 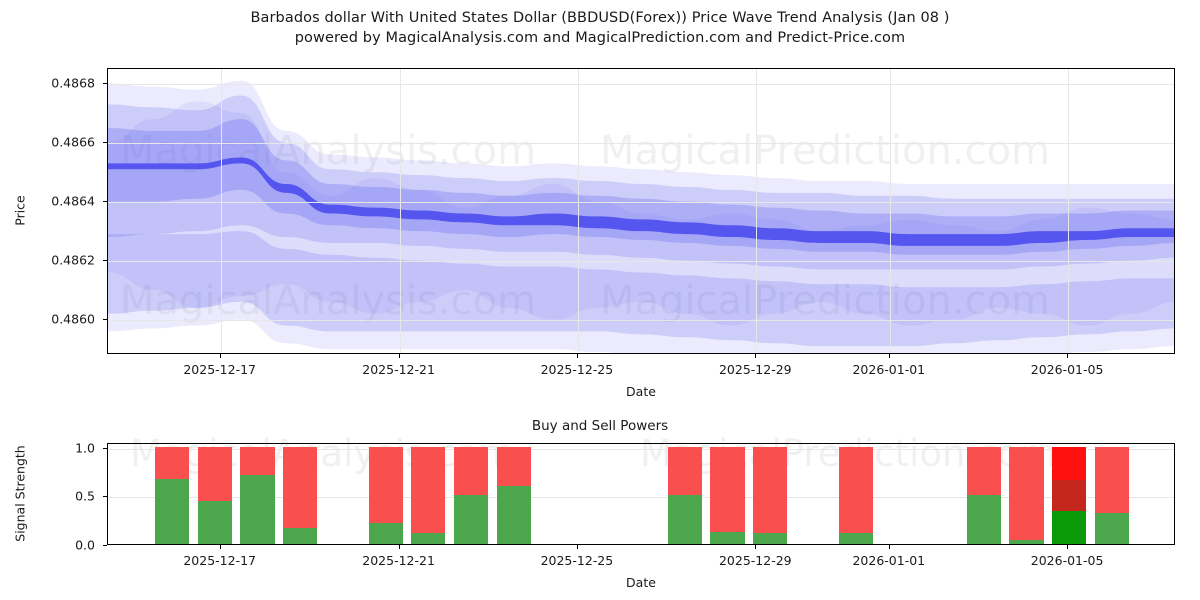 I want to click on y-tick-label: 0.5, so click(x=85, y=496).